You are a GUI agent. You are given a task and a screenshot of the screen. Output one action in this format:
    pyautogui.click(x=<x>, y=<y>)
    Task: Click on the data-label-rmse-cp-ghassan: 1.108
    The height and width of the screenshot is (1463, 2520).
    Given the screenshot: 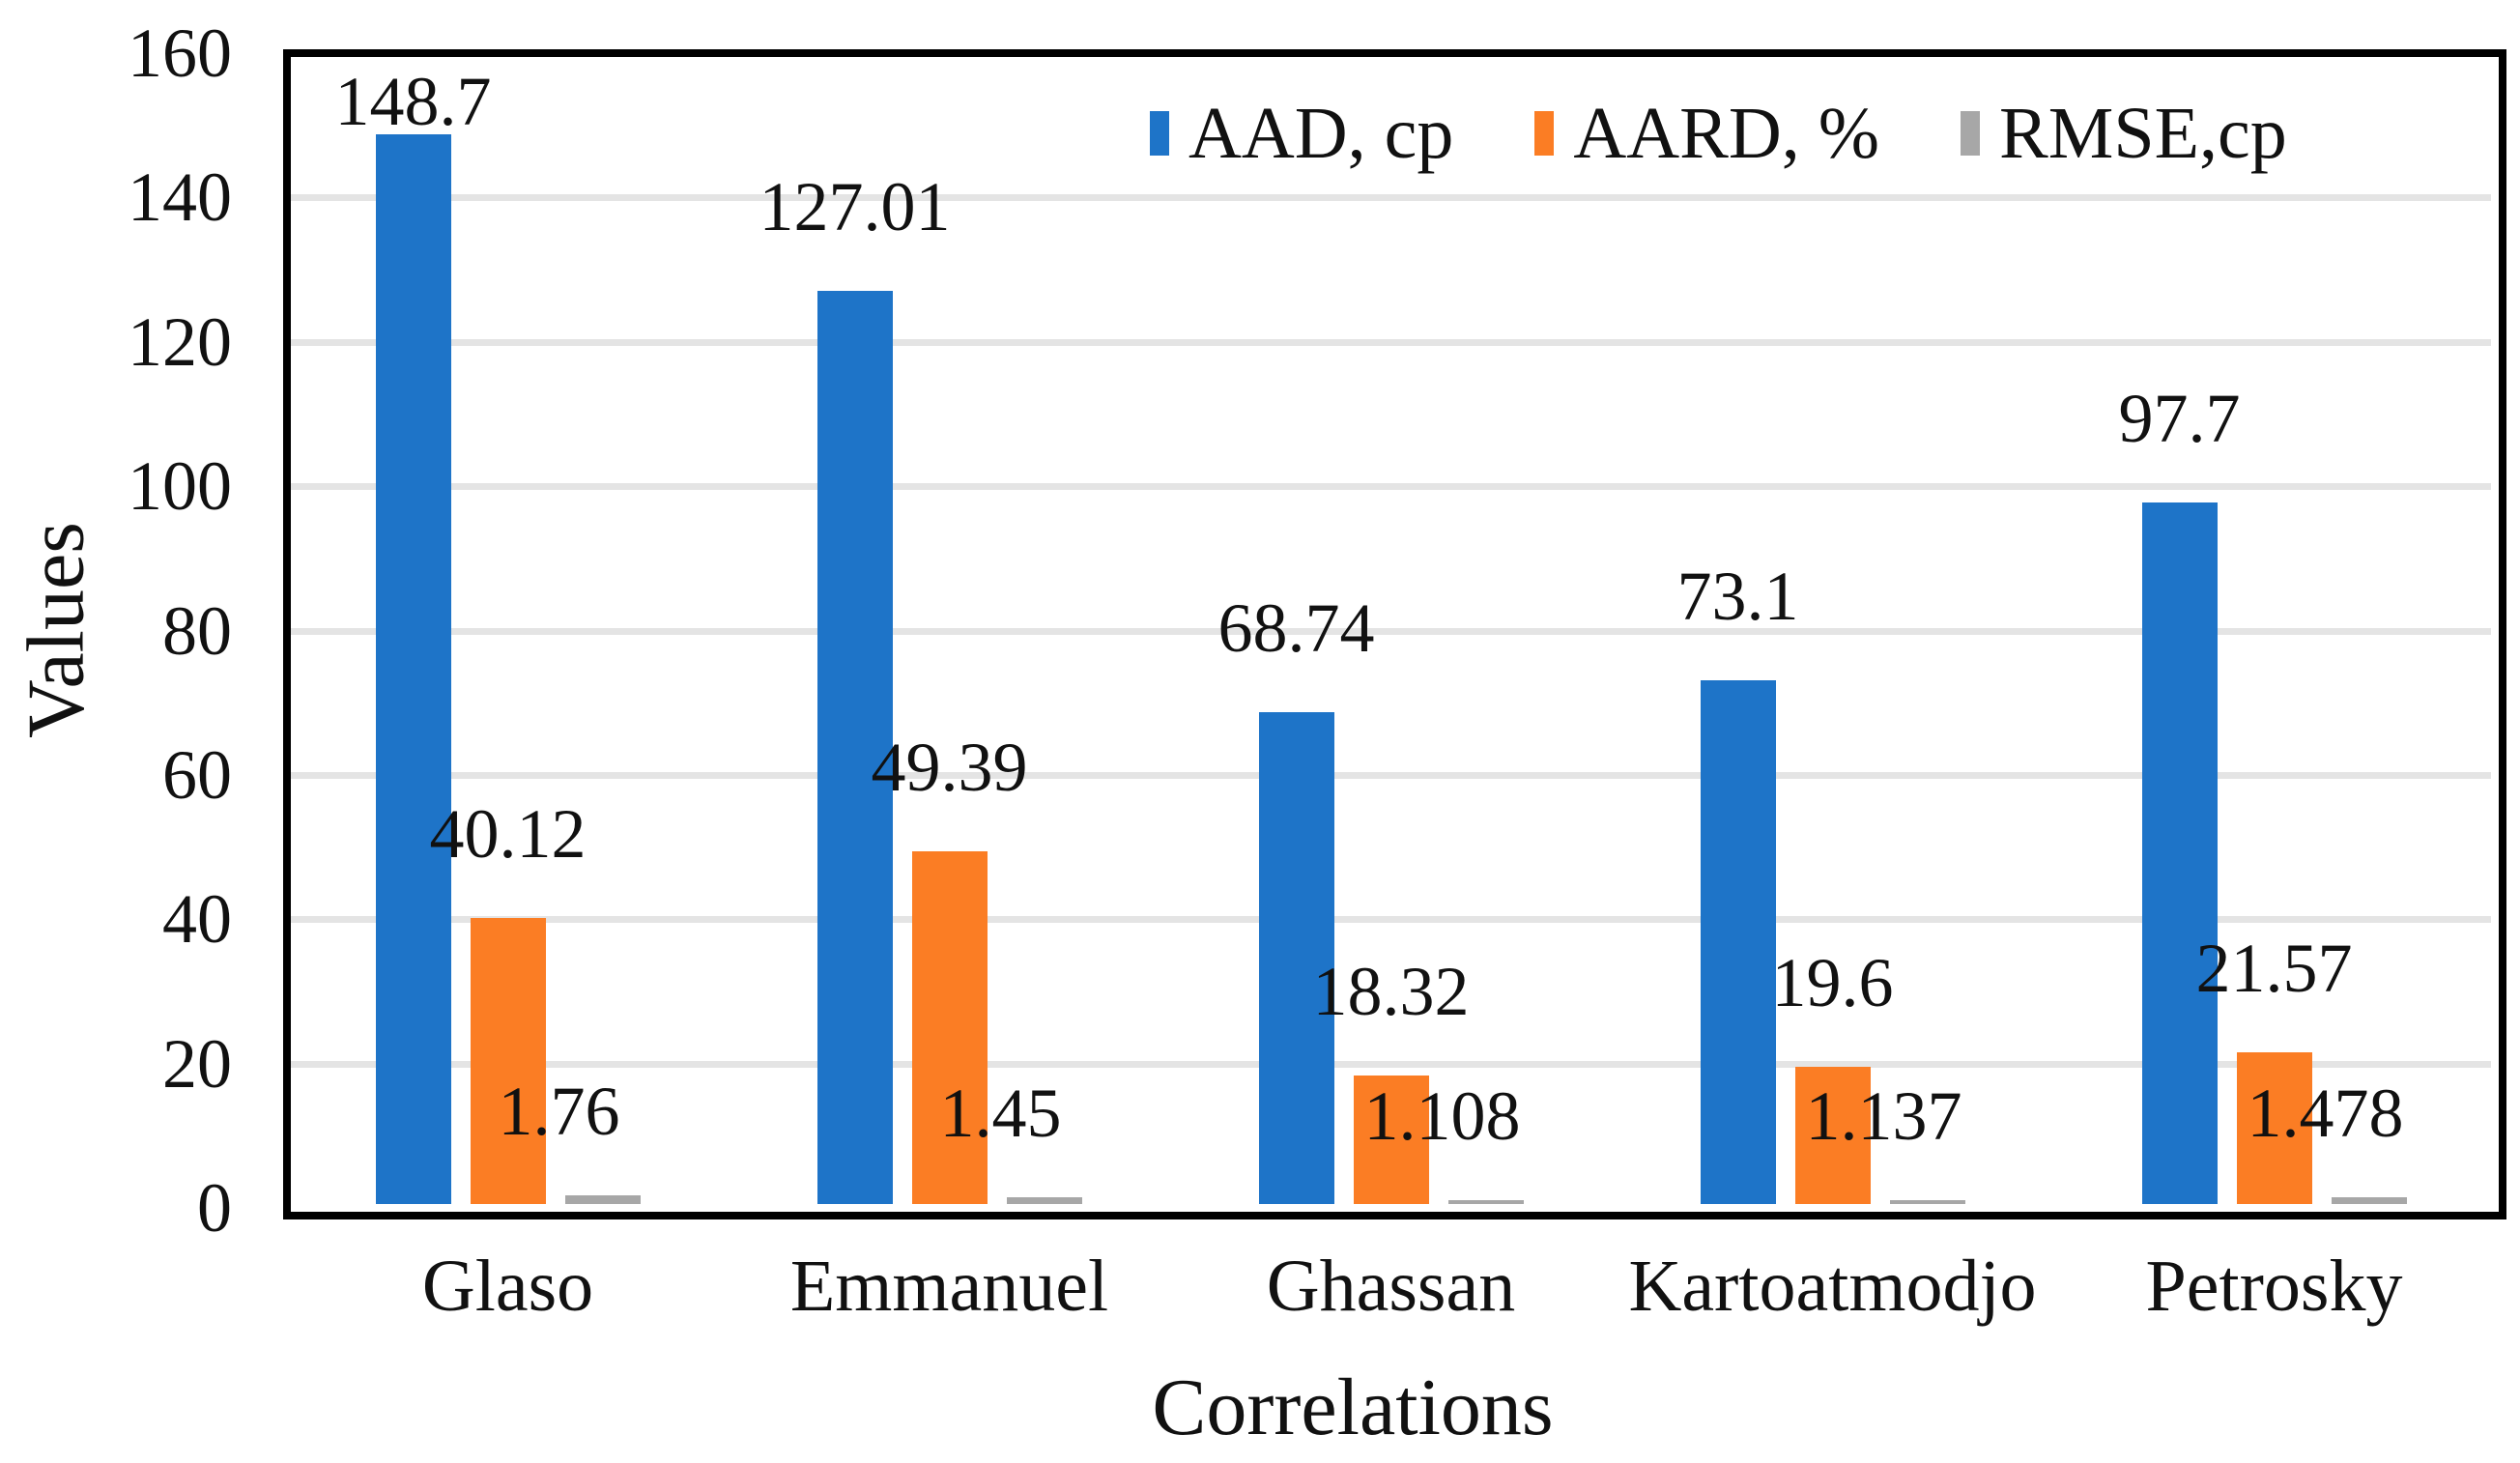 What is the action you would take?
    pyautogui.click(x=1442, y=1115)
    